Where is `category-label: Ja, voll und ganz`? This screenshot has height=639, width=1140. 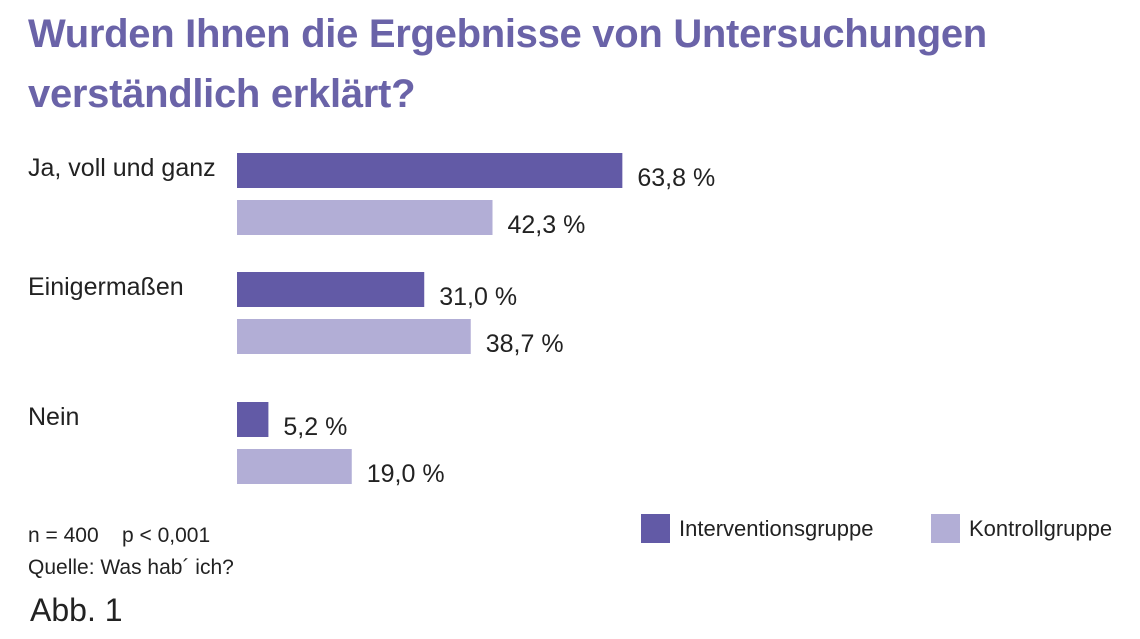
category-label: Ja, voll und ganz is located at coordinates (122, 168).